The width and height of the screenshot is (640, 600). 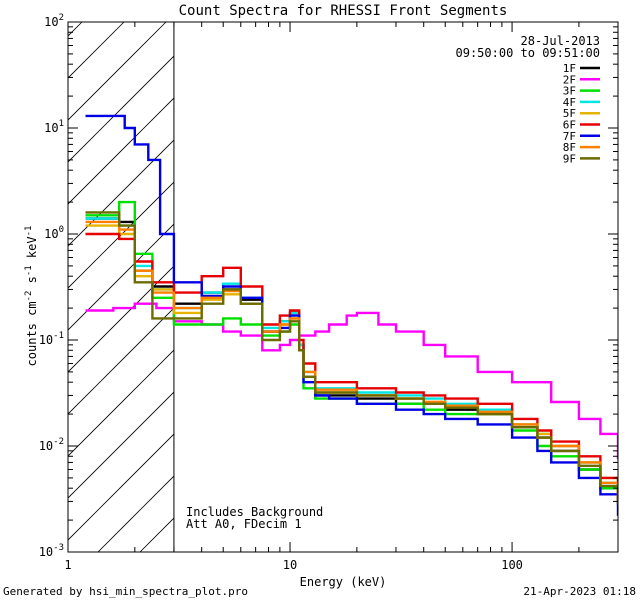 I want to click on legend-label-5F: 5F, so click(x=569, y=113).